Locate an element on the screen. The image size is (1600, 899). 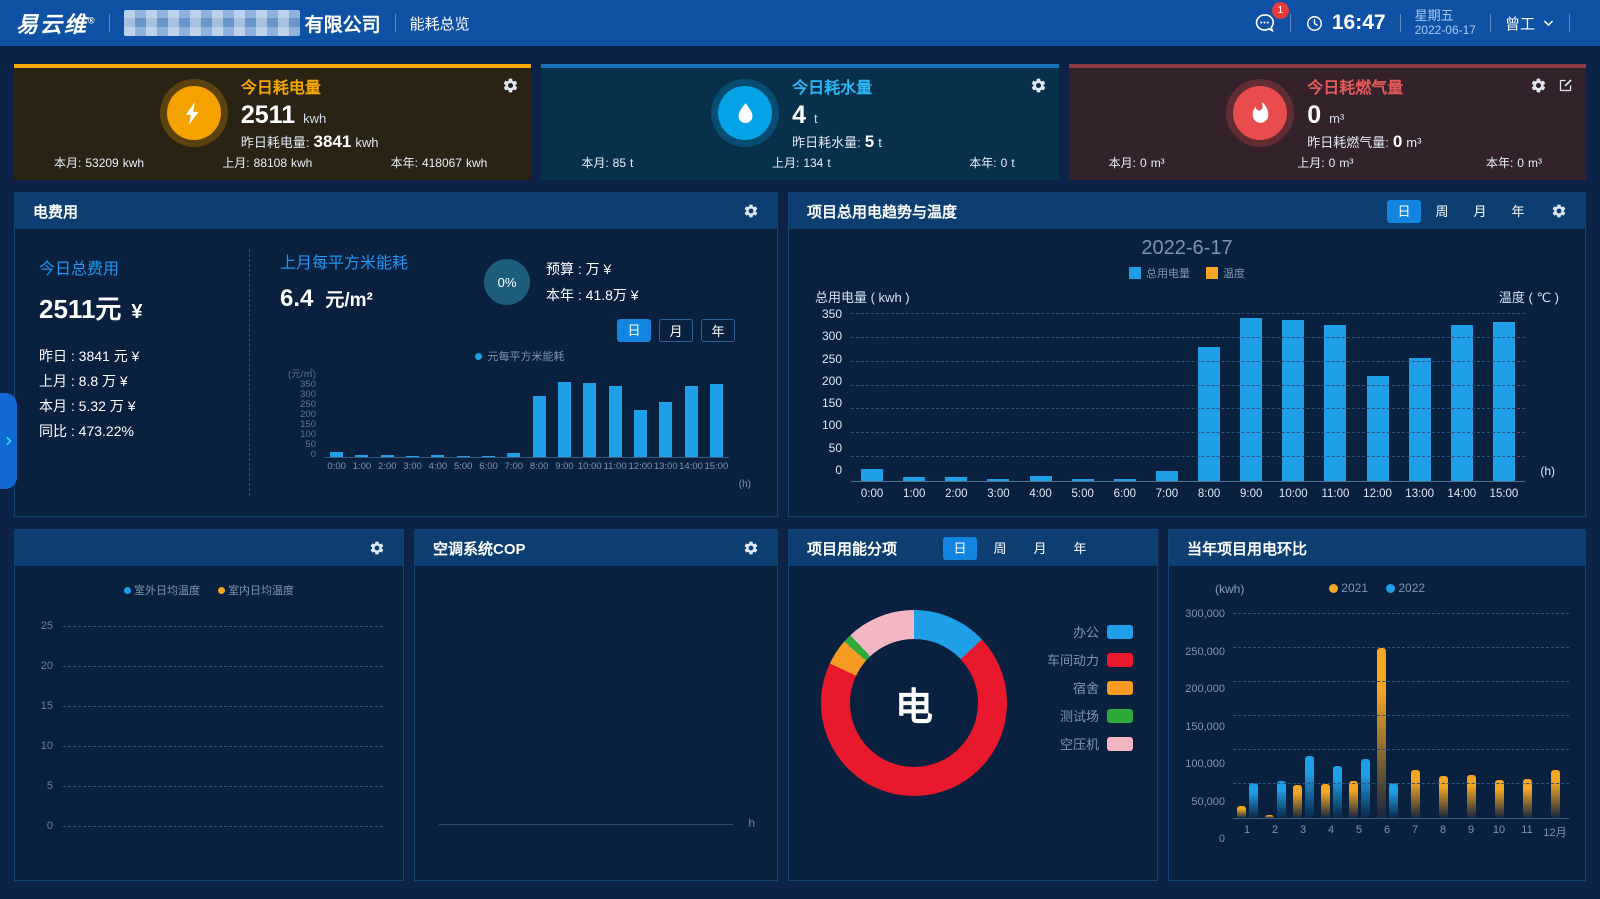
x-axis-label: 9 is located at coordinates (1471, 830).